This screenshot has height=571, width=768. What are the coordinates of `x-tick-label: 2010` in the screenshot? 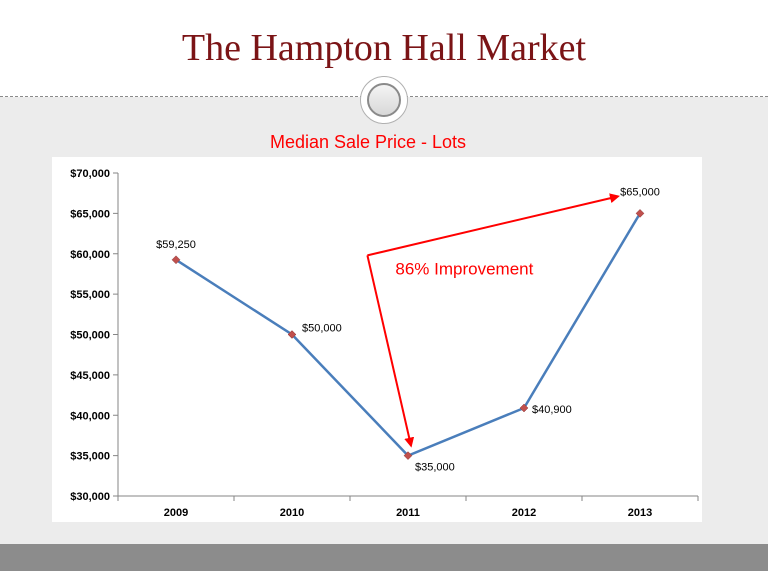 It's located at (292, 513).